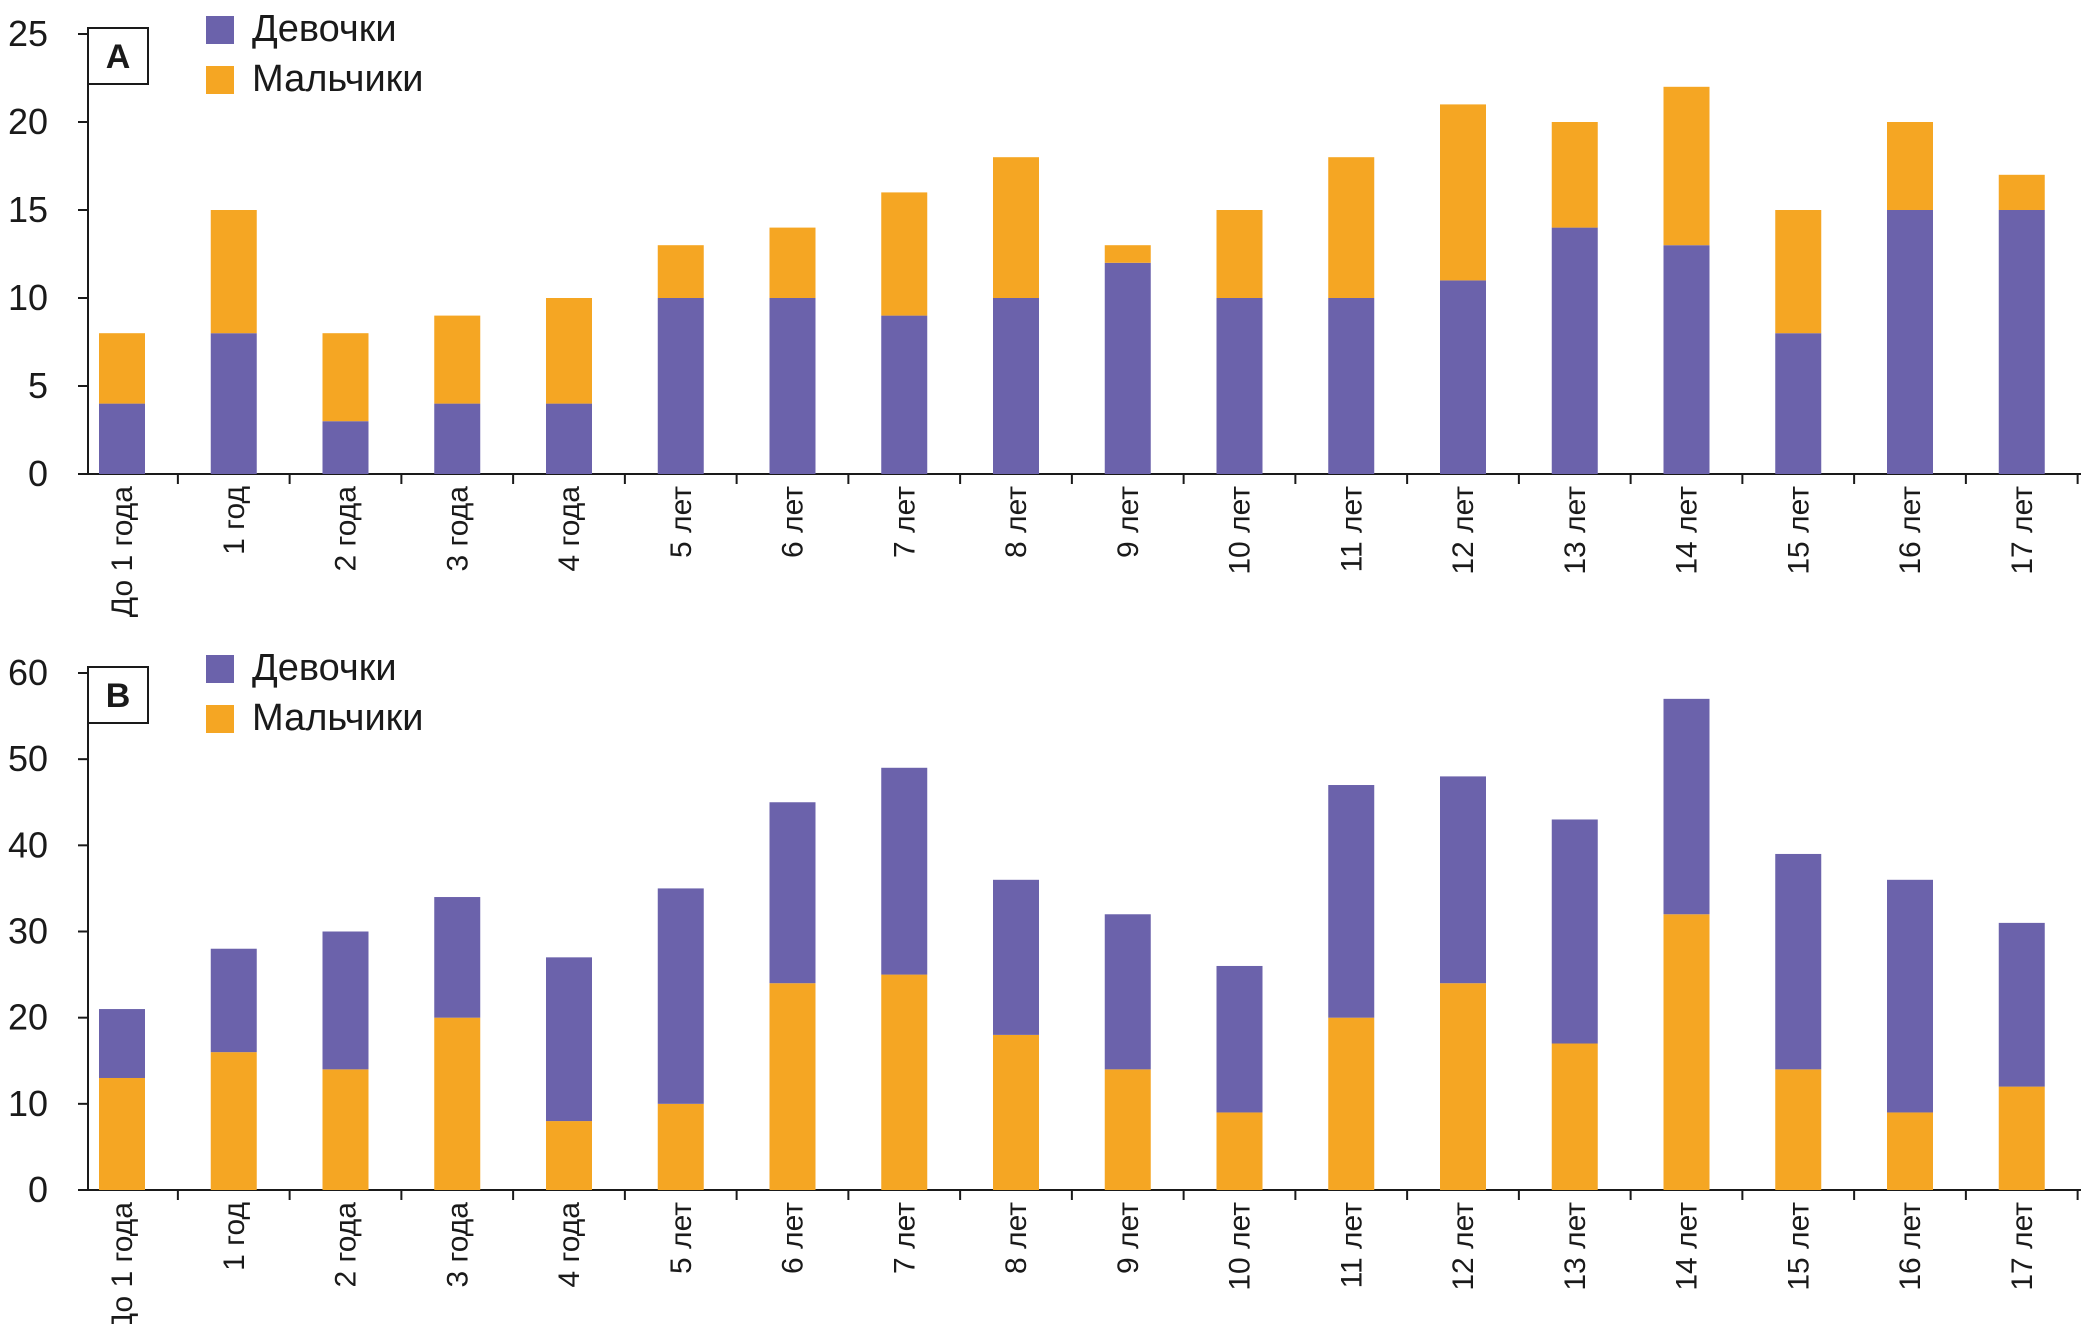 The width and height of the screenshot is (2081, 1329). I want to click on y-tick-label: 25, so click(28, 33).